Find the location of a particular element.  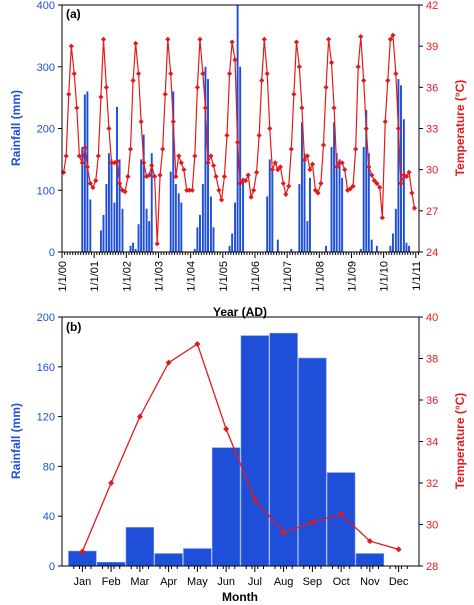

x-tick-label: Mar is located at coordinates (139, 582).